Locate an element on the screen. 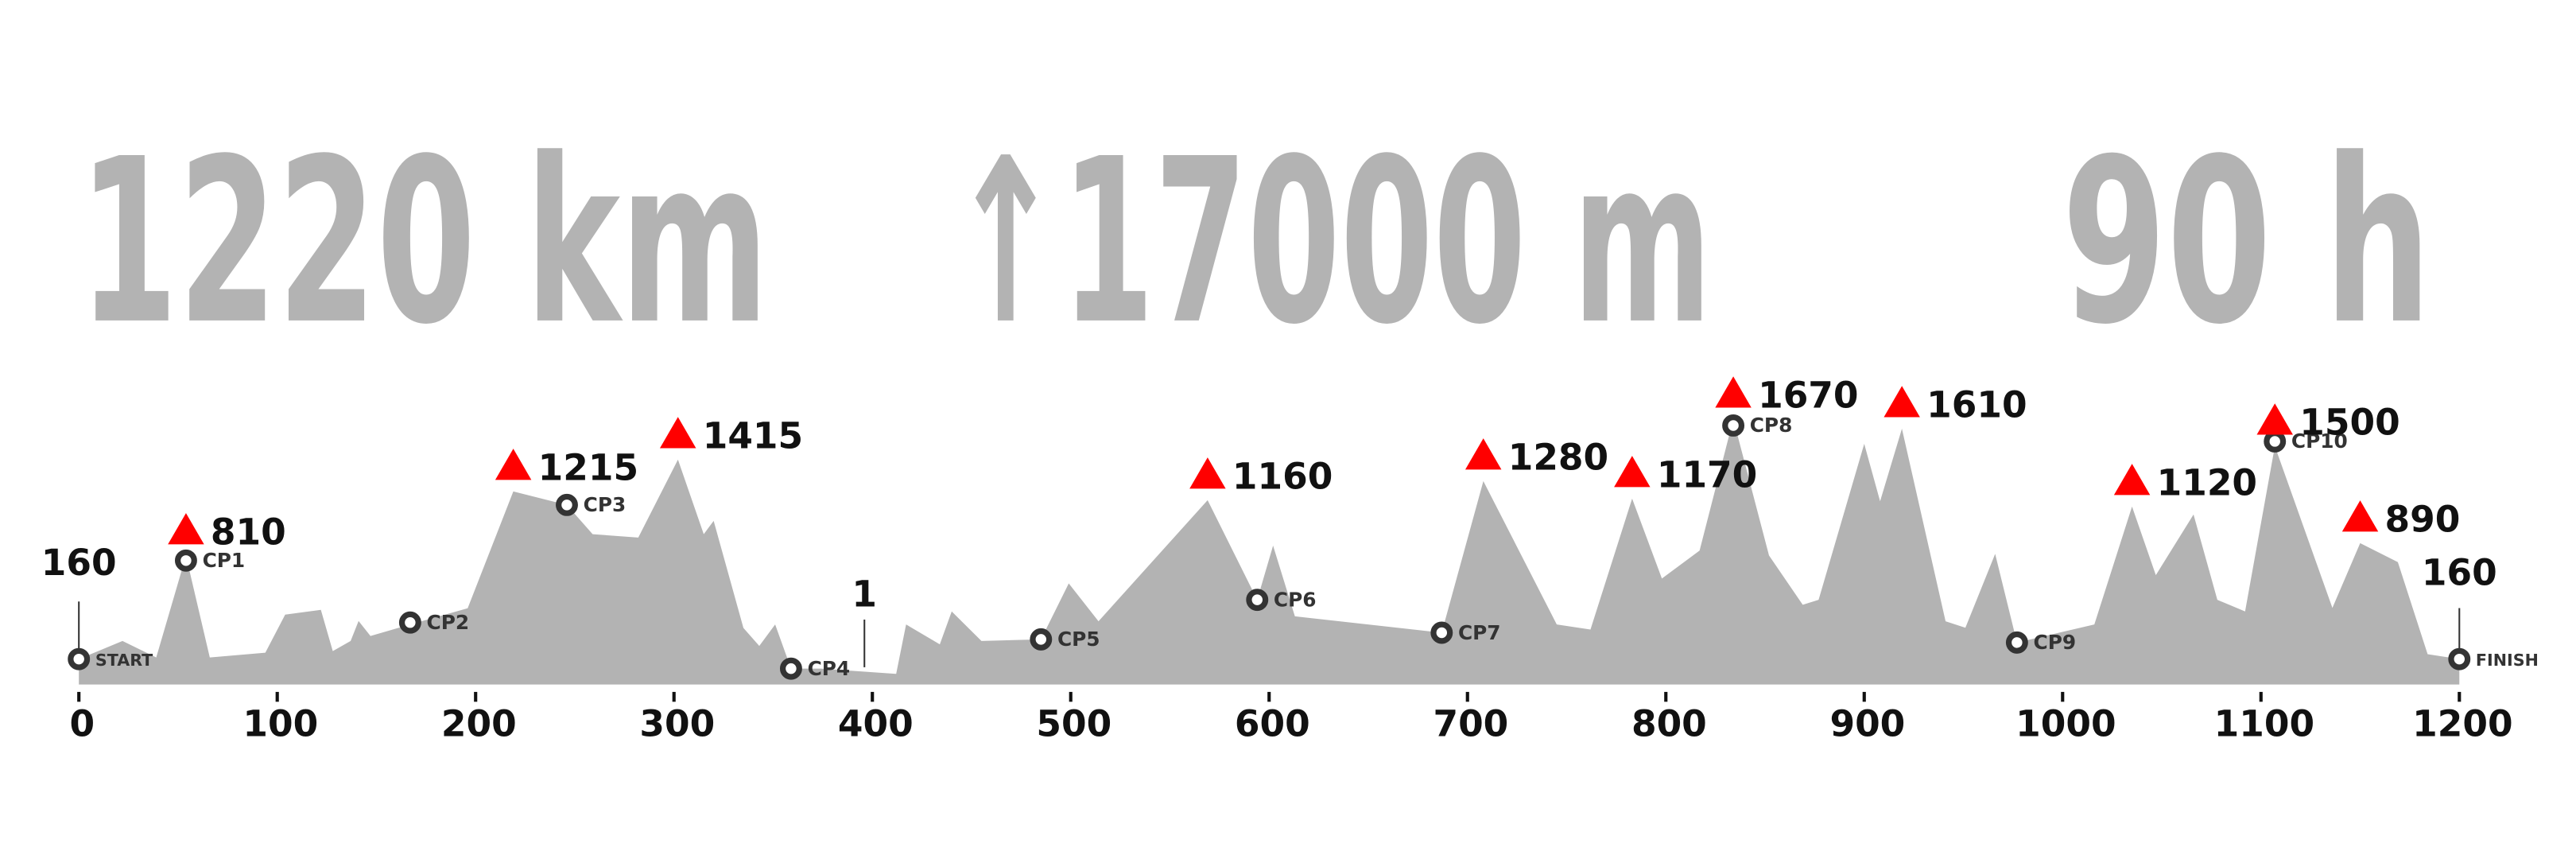 The width and height of the screenshot is (2576, 859). x-tick-label: 200 is located at coordinates (479, 724).